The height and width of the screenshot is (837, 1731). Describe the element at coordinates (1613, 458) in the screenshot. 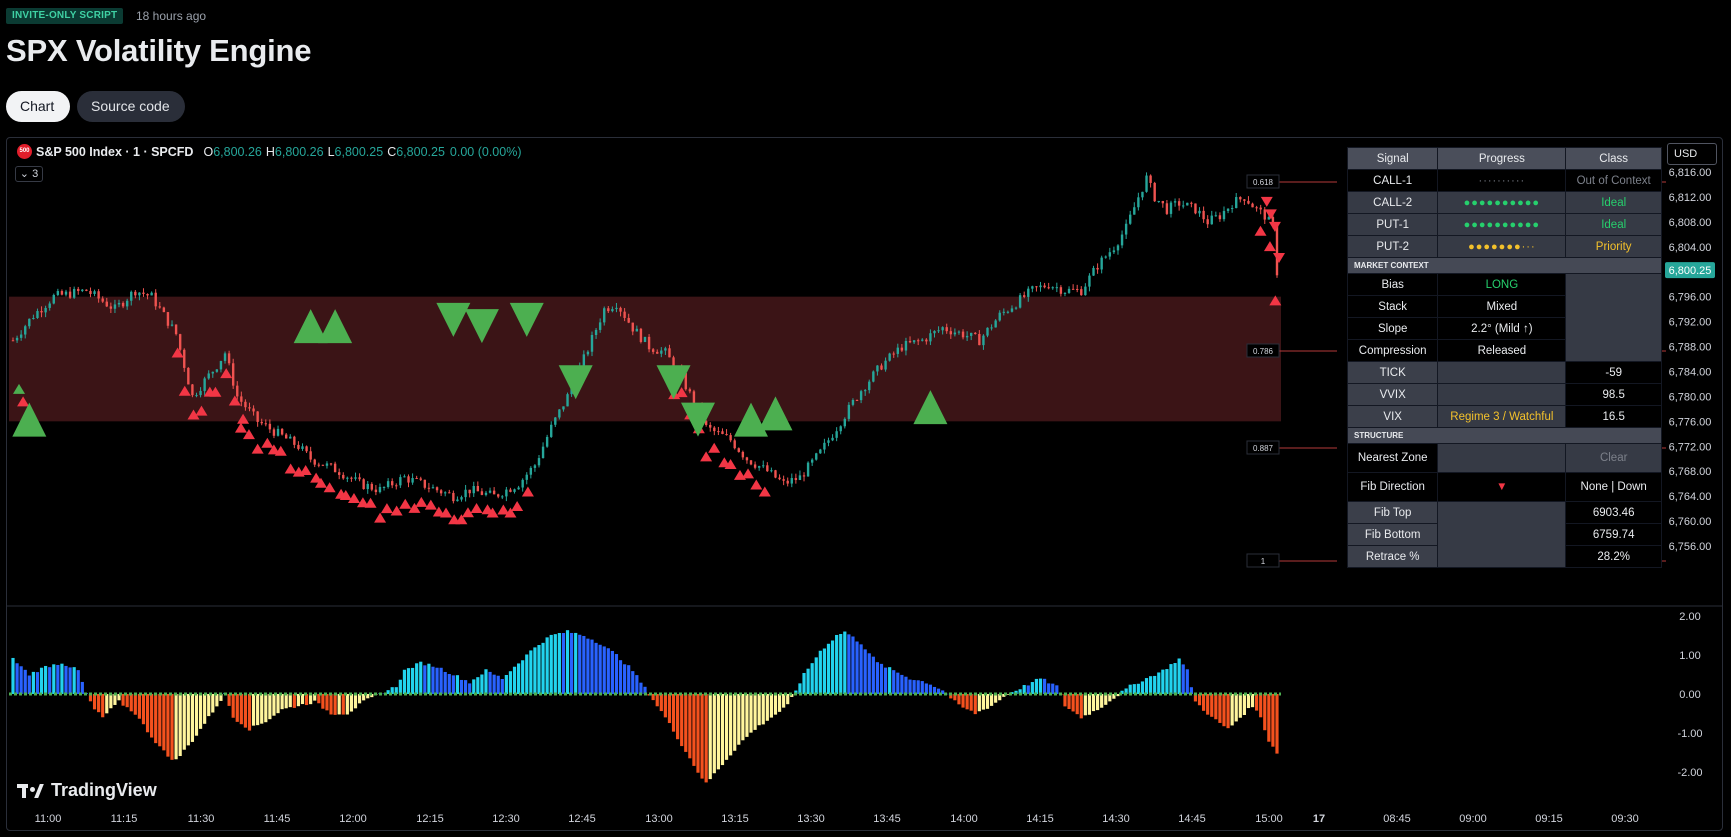

I see `nearest-zone-value: Clear` at that location.